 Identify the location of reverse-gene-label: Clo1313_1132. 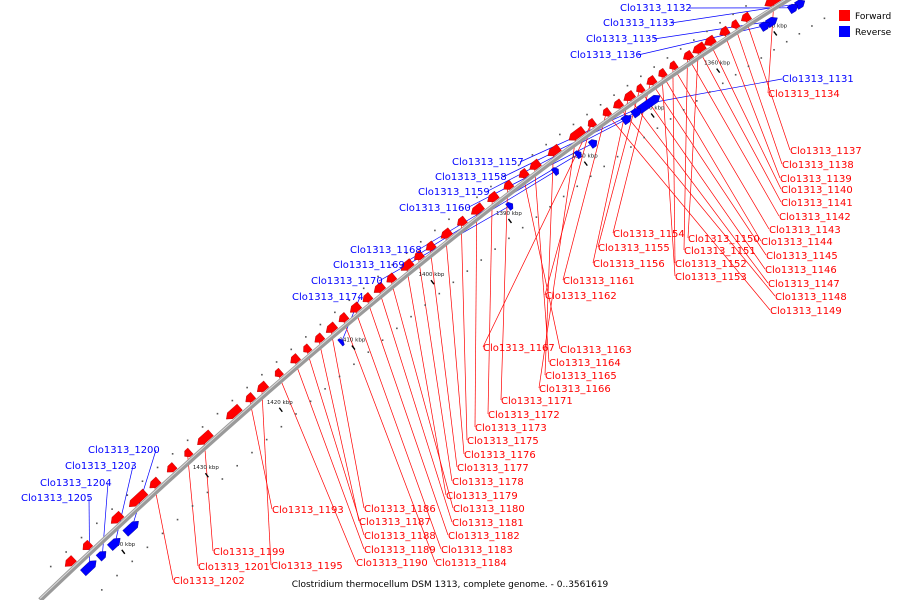
(656, 8).